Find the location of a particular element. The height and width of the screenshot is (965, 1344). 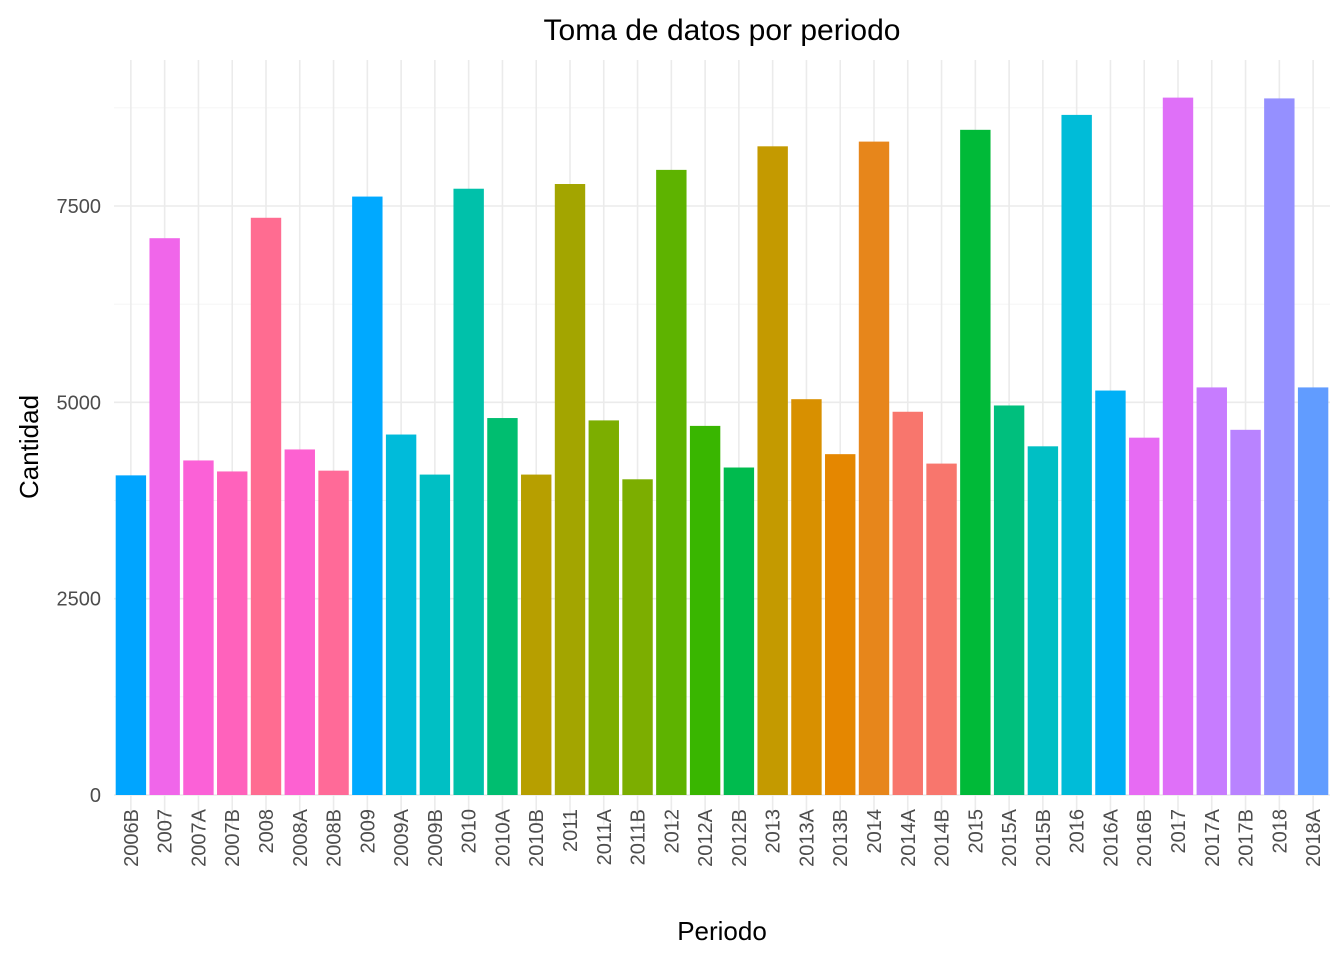

bar-2015B is located at coordinates (1043, 620).